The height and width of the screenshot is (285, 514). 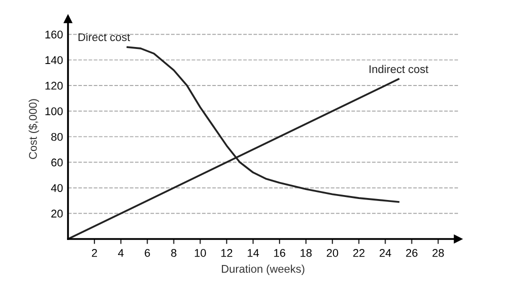 I want to click on y-tick-label: 60, so click(x=57, y=162).